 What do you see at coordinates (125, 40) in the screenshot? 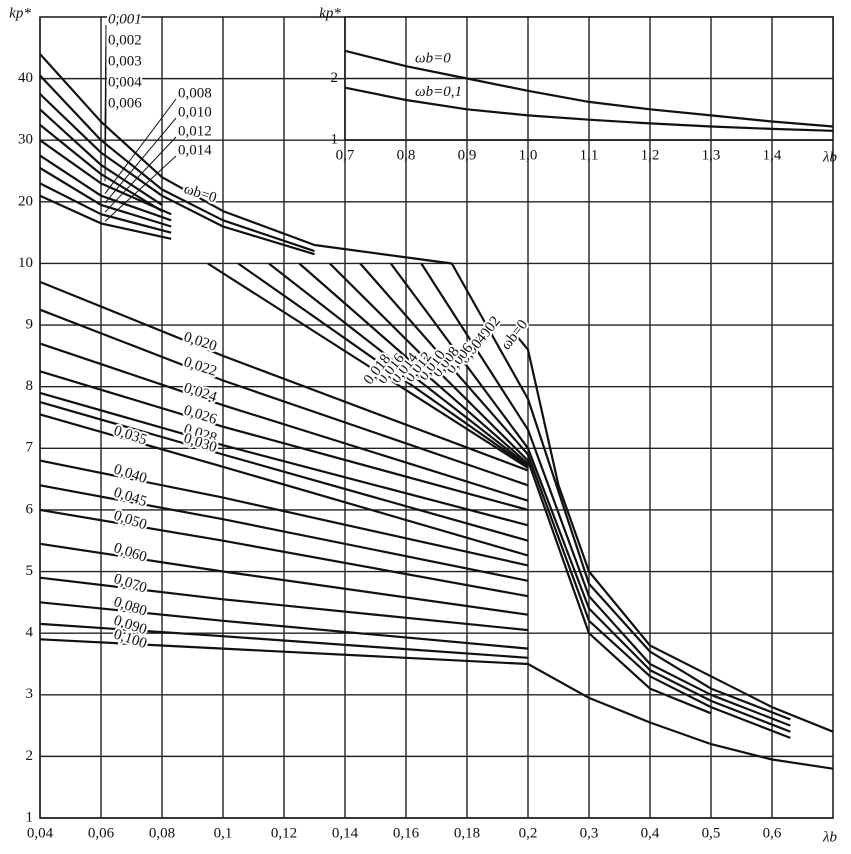
I see `series-label: 0,002` at bounding box center [125, 40].